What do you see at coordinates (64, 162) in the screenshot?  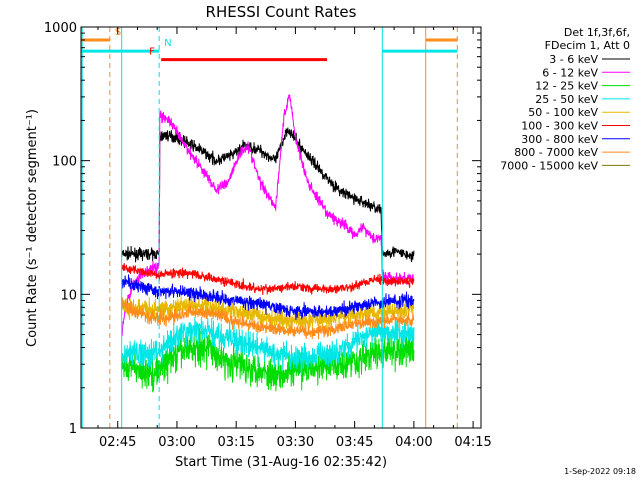 I see `y-tick-label-2: 100` at bounding box center [64, 162].